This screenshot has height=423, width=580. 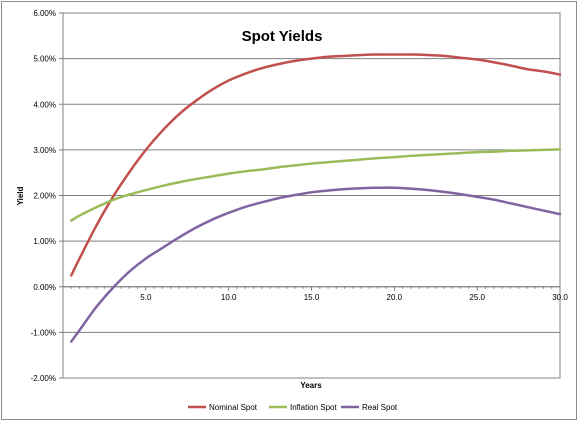 I want to click on y-tick-label: 5.00%, so click(x=44, y=59).